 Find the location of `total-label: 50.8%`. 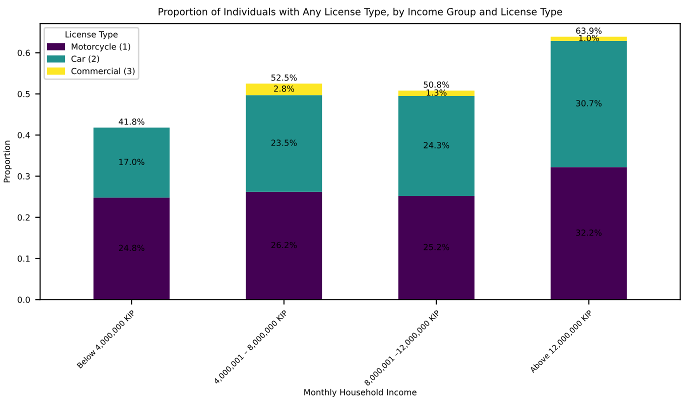

total-label: 50.8% is located at coordinates (437, 84).